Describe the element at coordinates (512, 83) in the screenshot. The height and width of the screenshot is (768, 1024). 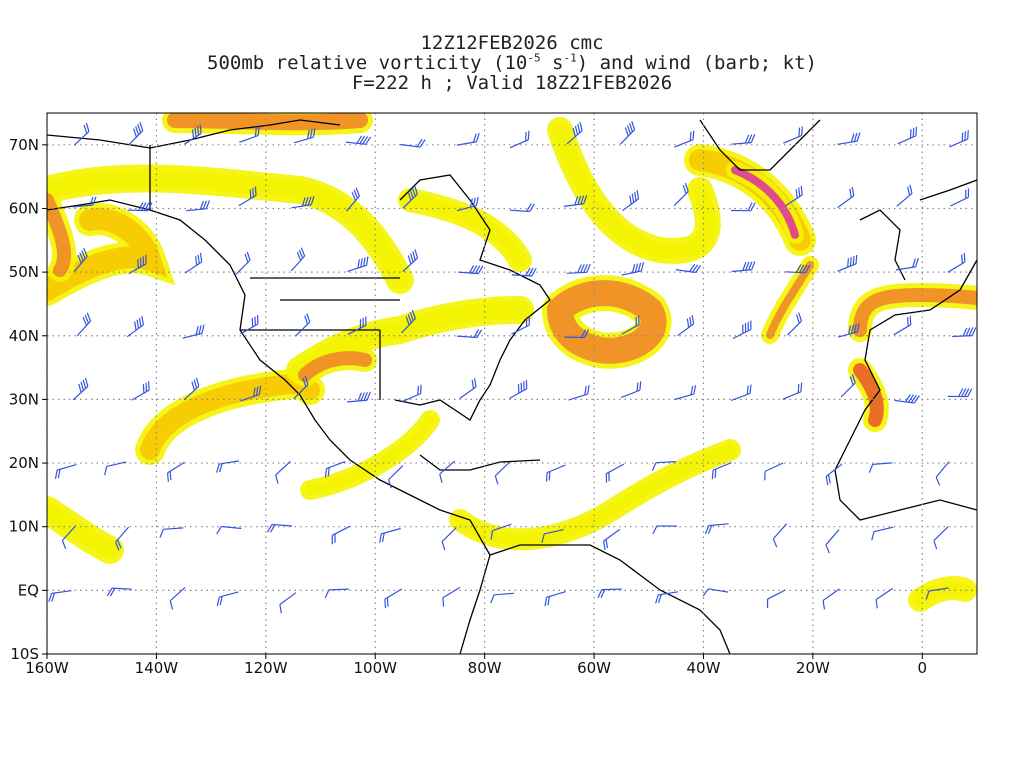
I see `title-valid: F=222 h ; Valid 18Z21FEB2026` at that location.